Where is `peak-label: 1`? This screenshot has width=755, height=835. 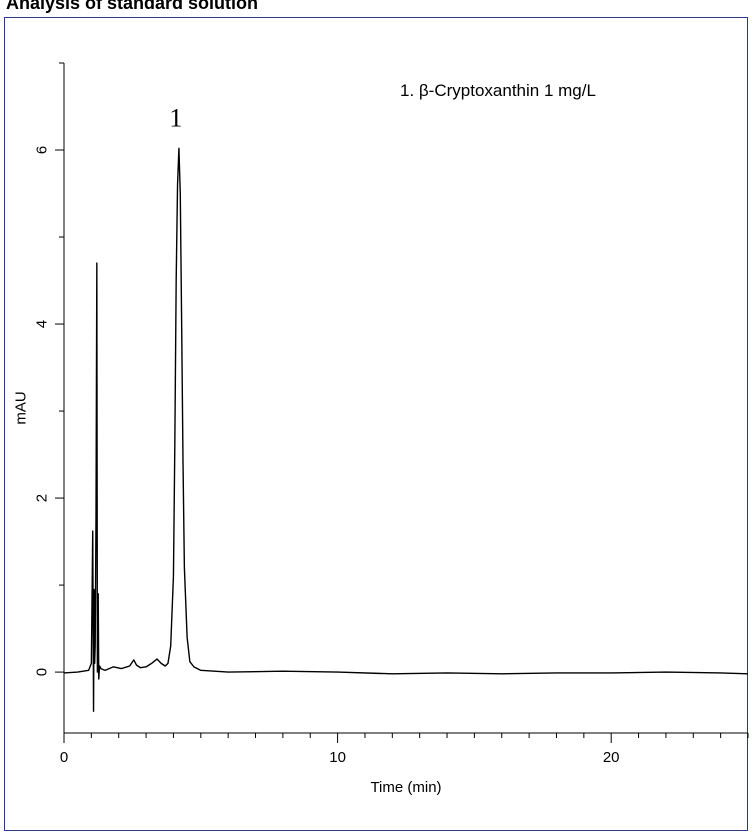
peak-label: 1 is located at coordinates (175, 117).